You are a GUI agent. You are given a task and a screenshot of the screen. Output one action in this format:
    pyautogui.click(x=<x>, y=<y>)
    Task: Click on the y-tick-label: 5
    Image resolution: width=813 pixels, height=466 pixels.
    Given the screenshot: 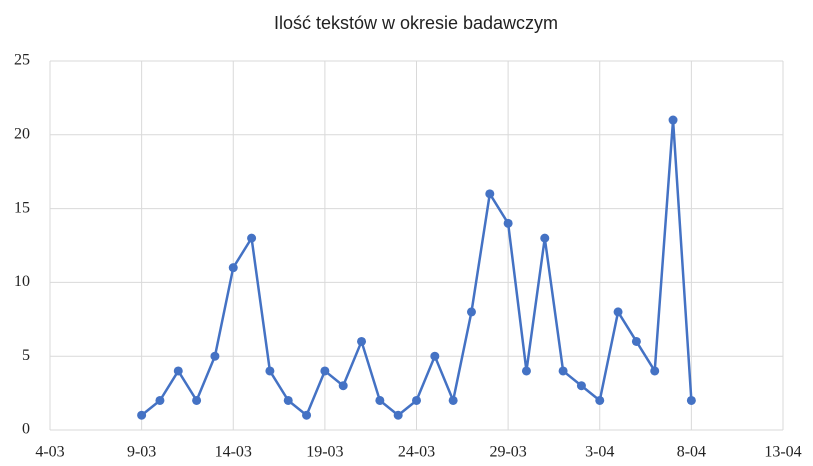 What is the action you would take?
    pyautogui.click(x=26, y=355)
    